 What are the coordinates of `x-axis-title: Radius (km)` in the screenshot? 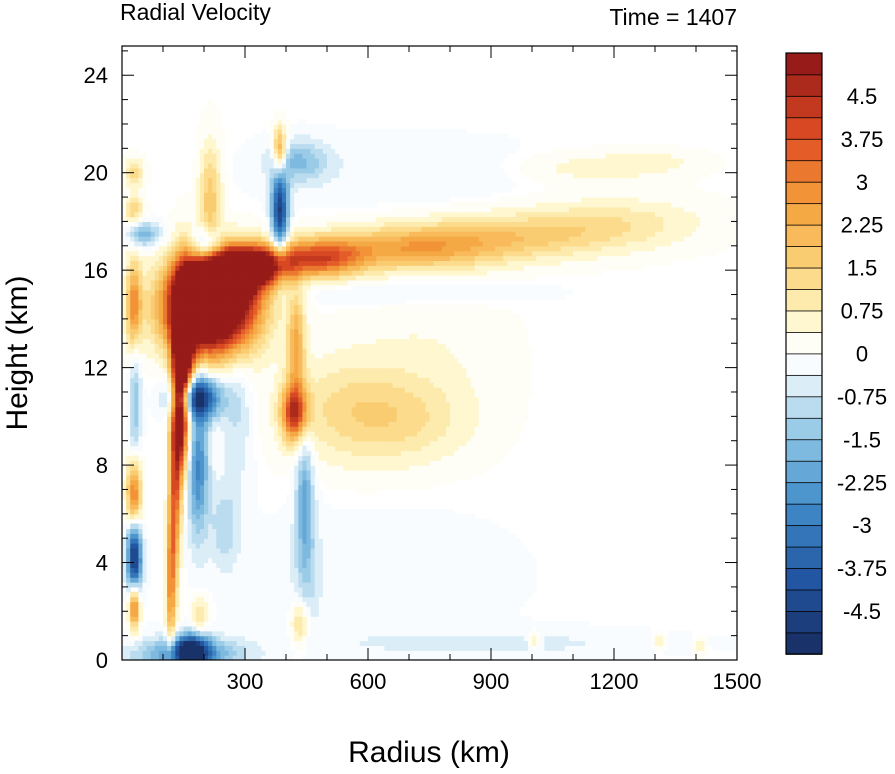 It's located at (429, 752).